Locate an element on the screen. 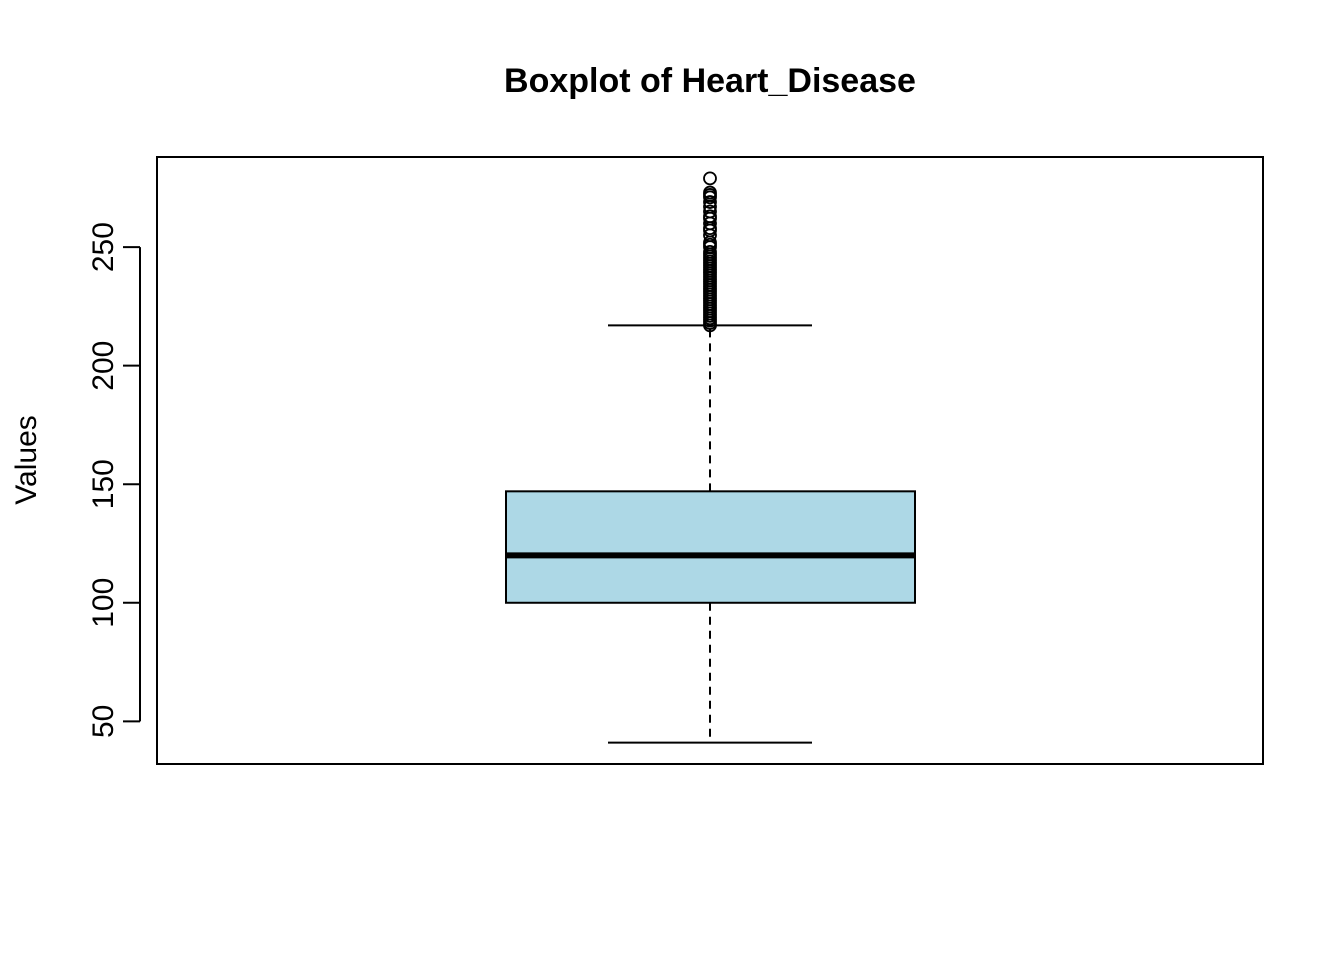 This screenshot has height=960, width=1344. y-tick-label: 250 is located at coordinates (103, 247).